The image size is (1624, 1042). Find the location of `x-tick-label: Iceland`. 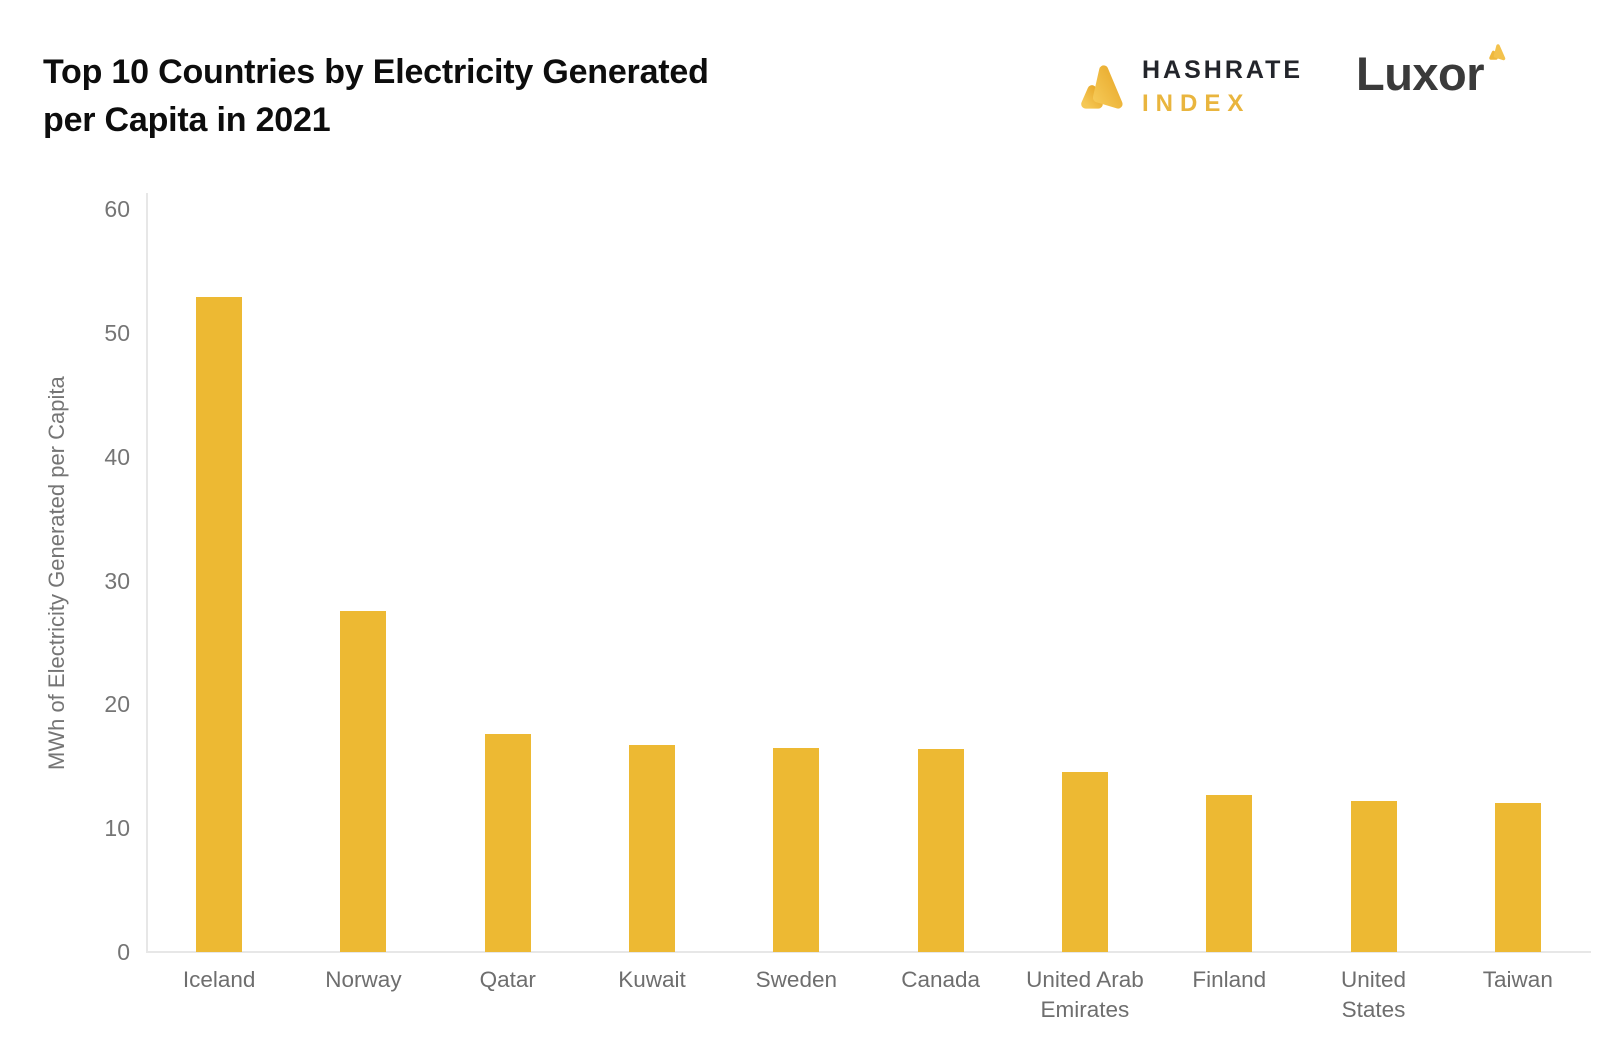

x-tick-label: Iceland is located at coordinates (219, 979).